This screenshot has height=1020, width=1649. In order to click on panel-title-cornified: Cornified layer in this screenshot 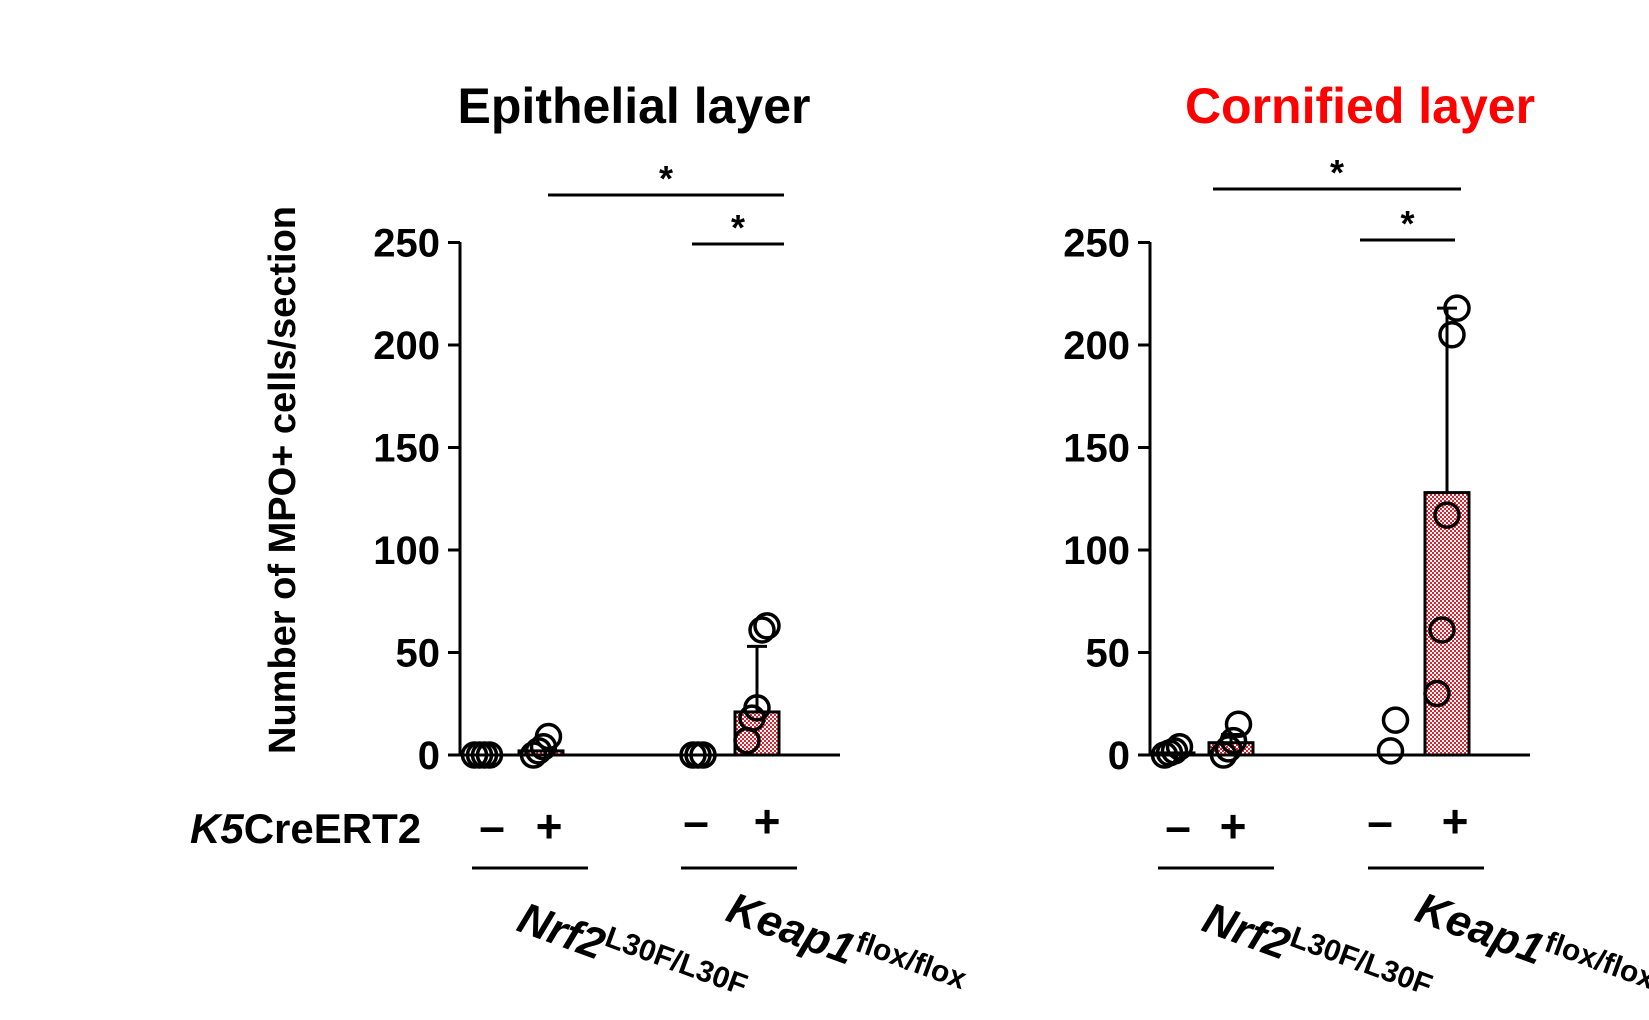, I will do `click(1360, 106)`.